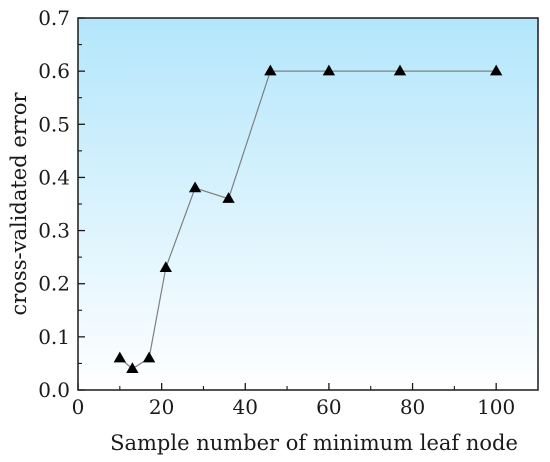  Describe the element at coordinates (61, 204) in the screenshot. I see `y-axis: 0.0 0.1 0.2 0.3 0.4 0.5 0.6 0.7` at that location.